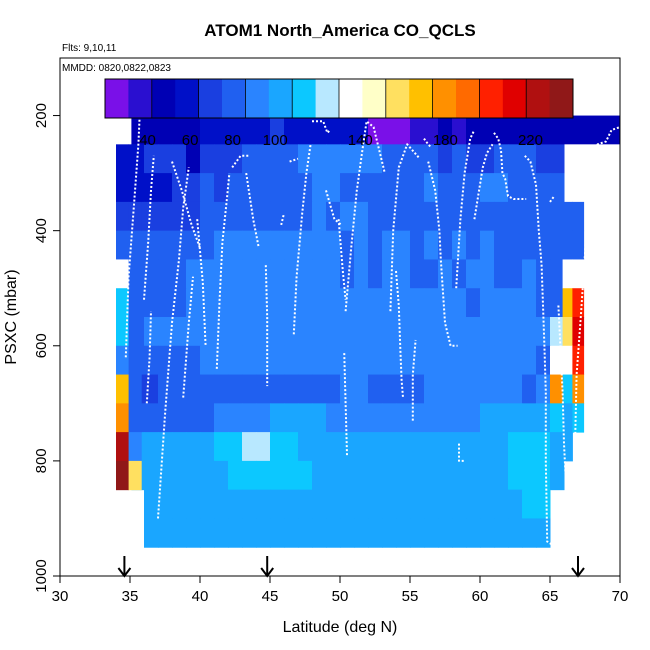 The height and width of the screenshot is (650, 650). Describe the element at coordinates (445, 140) in the screenshot. I see `colorbar-tick-label: 180` at that location.